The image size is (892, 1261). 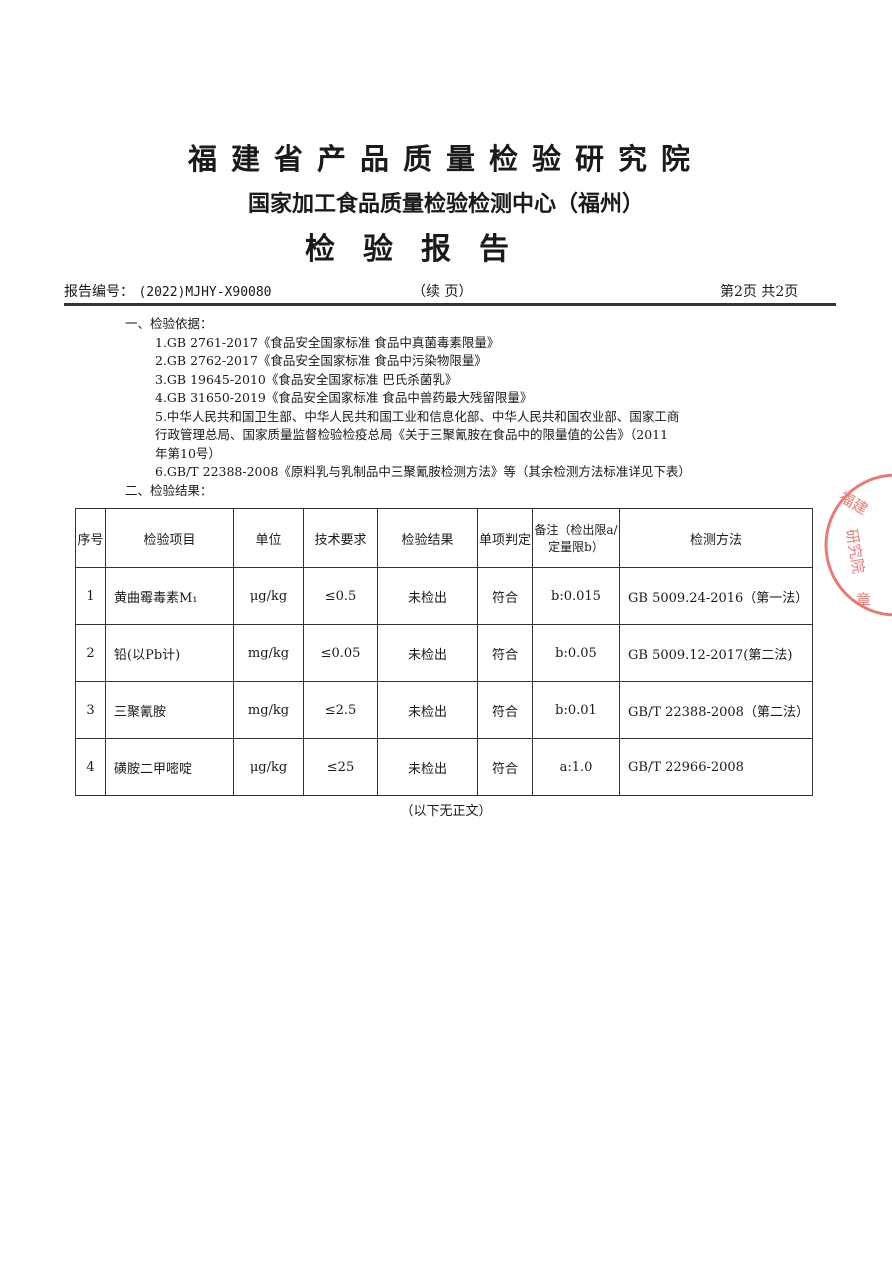 I want to click on cell-method: GB/T 22966-2008, so click(x=716, y=767).